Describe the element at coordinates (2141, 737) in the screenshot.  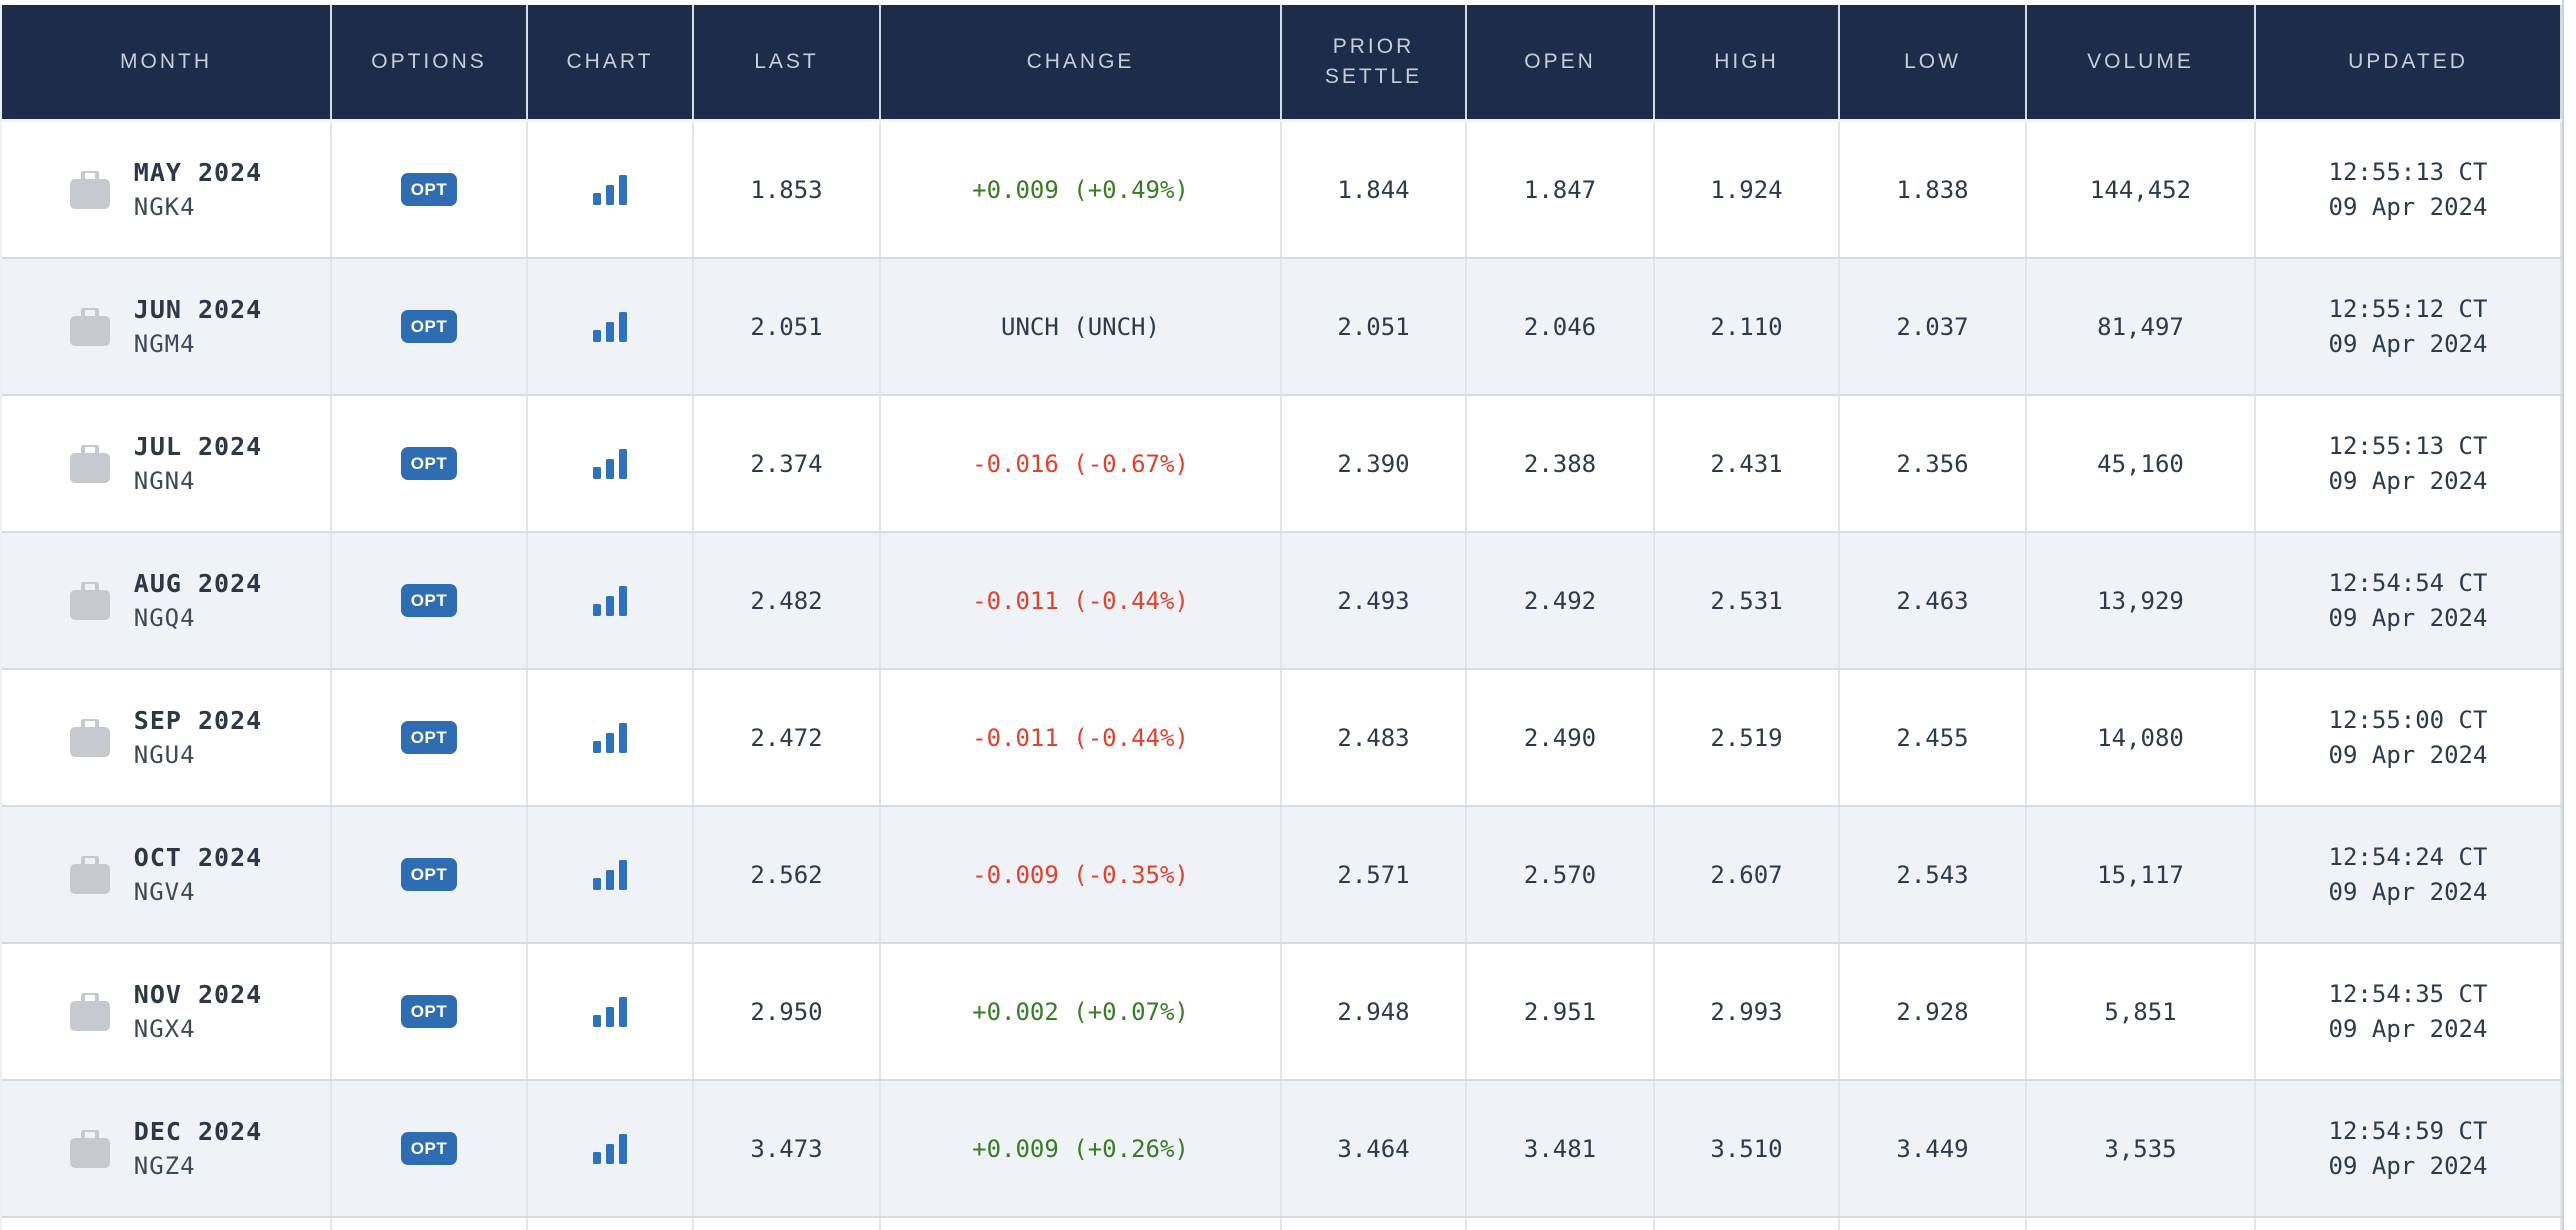
I see `volume: 14,080` at that location.